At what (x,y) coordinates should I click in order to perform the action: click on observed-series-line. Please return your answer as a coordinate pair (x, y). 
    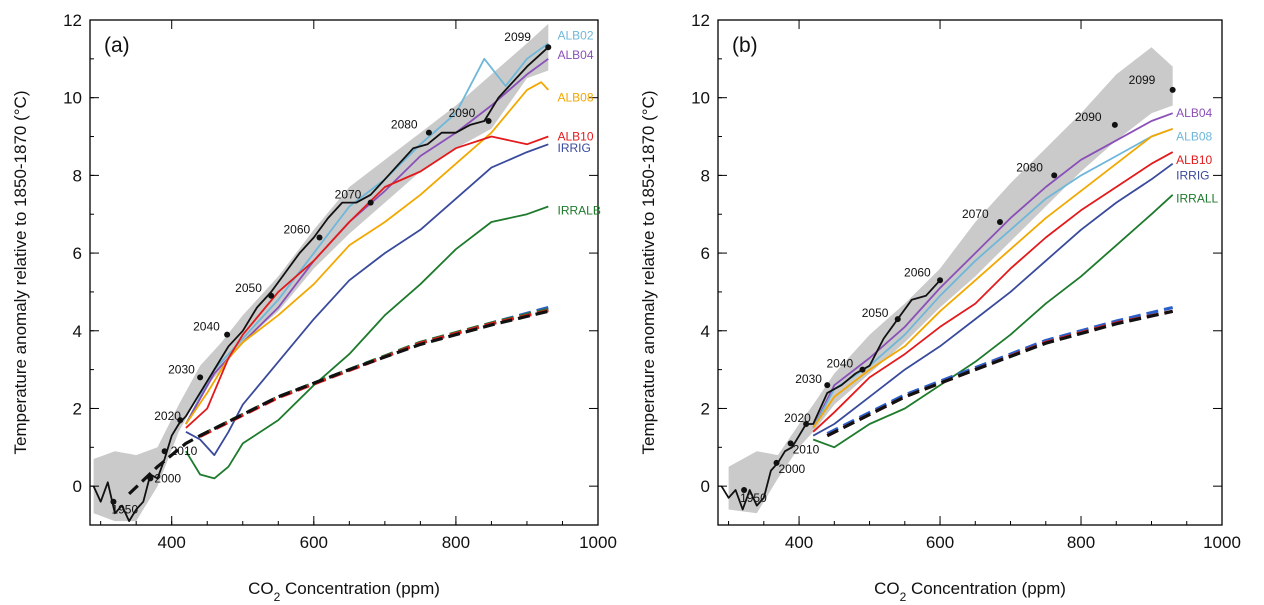
    Looking at the image, I should click on (830, 395).